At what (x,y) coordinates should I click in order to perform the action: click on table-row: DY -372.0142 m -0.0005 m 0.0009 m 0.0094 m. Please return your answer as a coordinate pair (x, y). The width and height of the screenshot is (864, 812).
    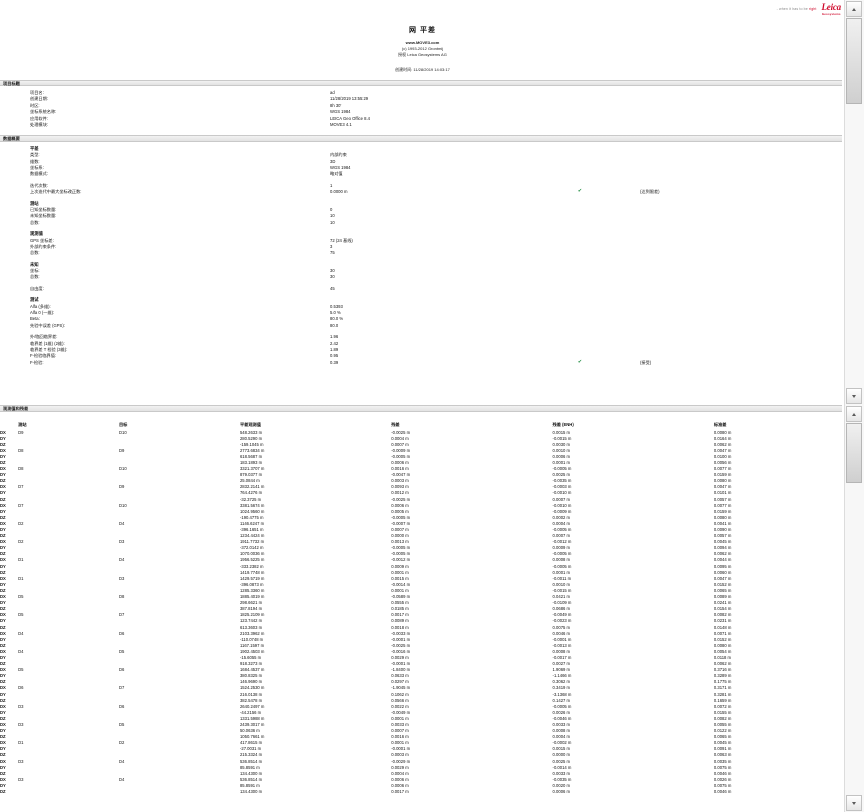
    Looking at the image, I should click on (422, 548).